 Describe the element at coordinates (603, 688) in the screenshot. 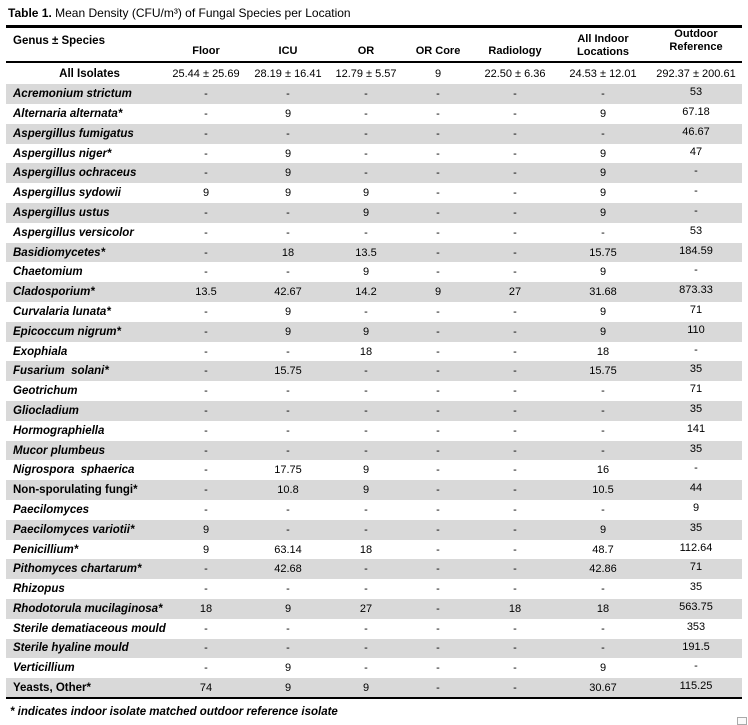

I see `cell: 30.67` at that location.